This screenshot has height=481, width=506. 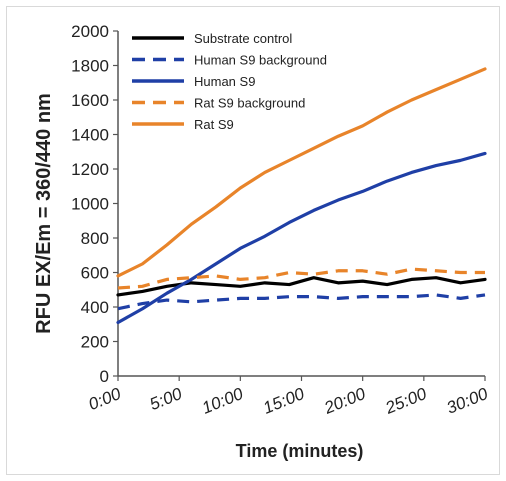 What do you see at coordinates (260, 60) in the screenshot?
I see `legend-label: Human S9 background` at bounding box center [260, 60].